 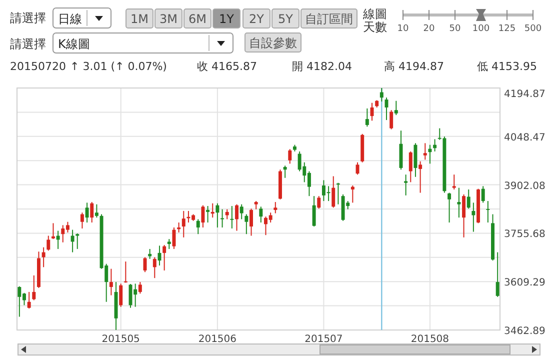 What do you see at coordinates (507, 66) in the screenshot?
I see `text: 低 4153.95` at bounding box center [507, 66].